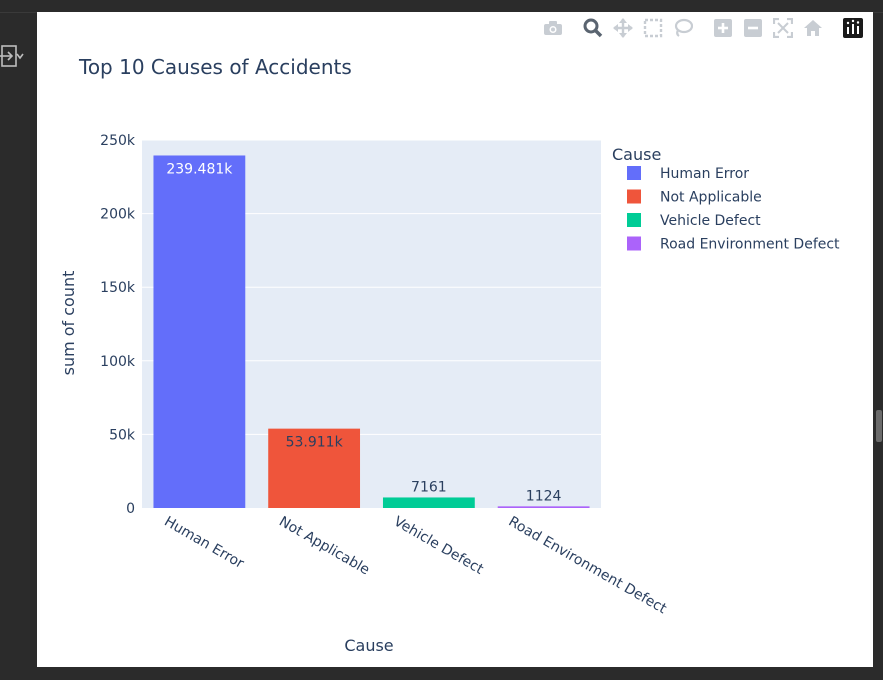  Describe the element at coordinates (593, 28) in the screenshot. I see `zoom-icon` at that location.